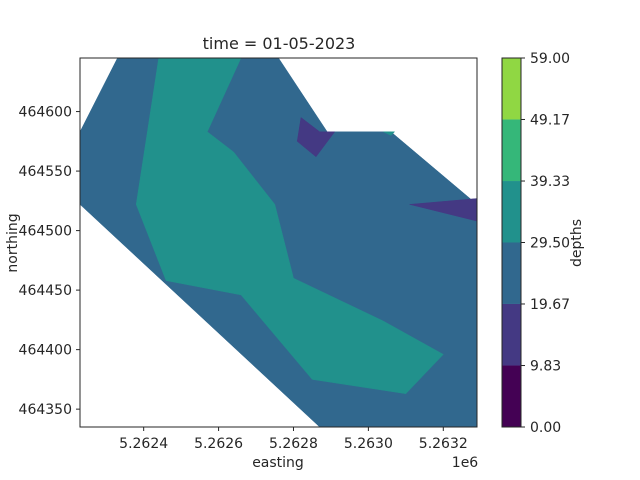  Describe the element at coordinates (45, 351) in the screenshot. I see `y-tick-label: 464400` at that location.